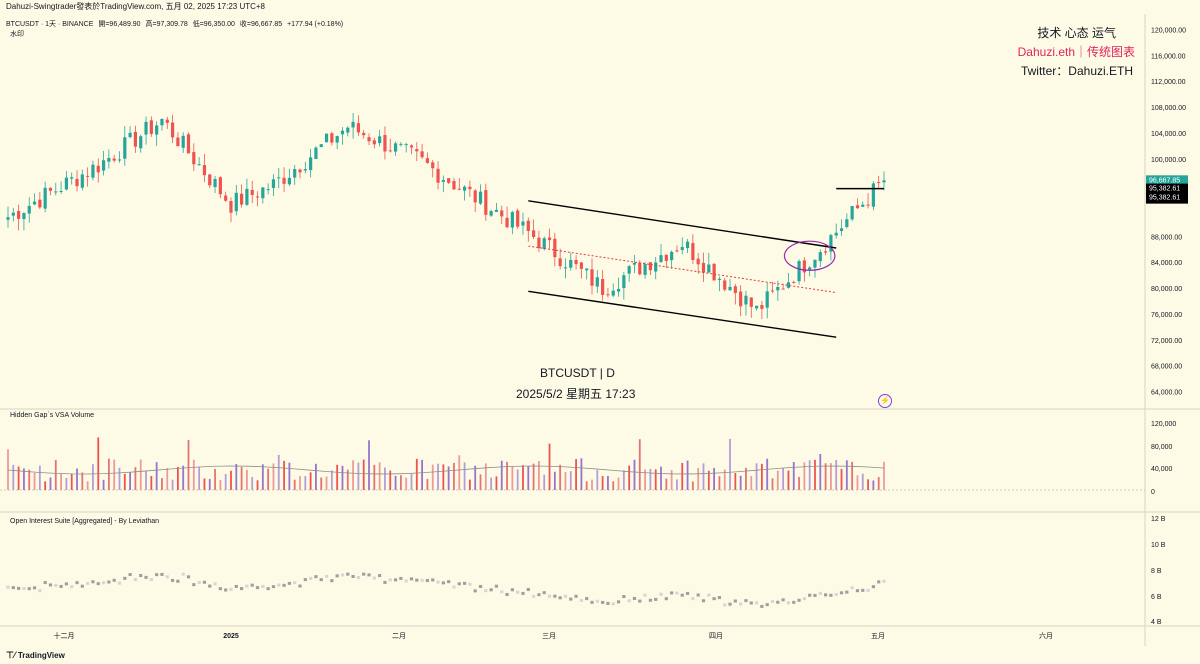 The image size is (1200, 664). What do you see at coordinates (50, 24) in the screenshot?
I see `symbol-name: BTCUSDT · 1天 · BINANCE` at bounding box center [50, 24].